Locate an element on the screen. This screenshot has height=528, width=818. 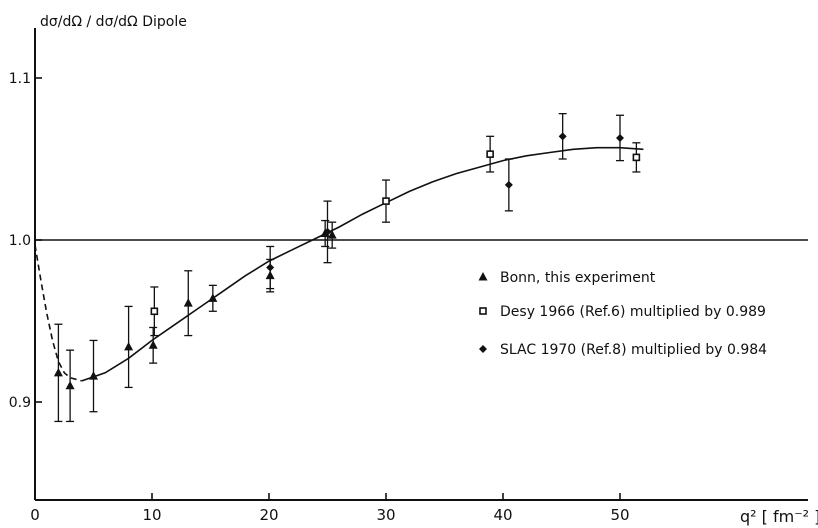
x-tick-label: 10 is located at coordinates (151, 515).